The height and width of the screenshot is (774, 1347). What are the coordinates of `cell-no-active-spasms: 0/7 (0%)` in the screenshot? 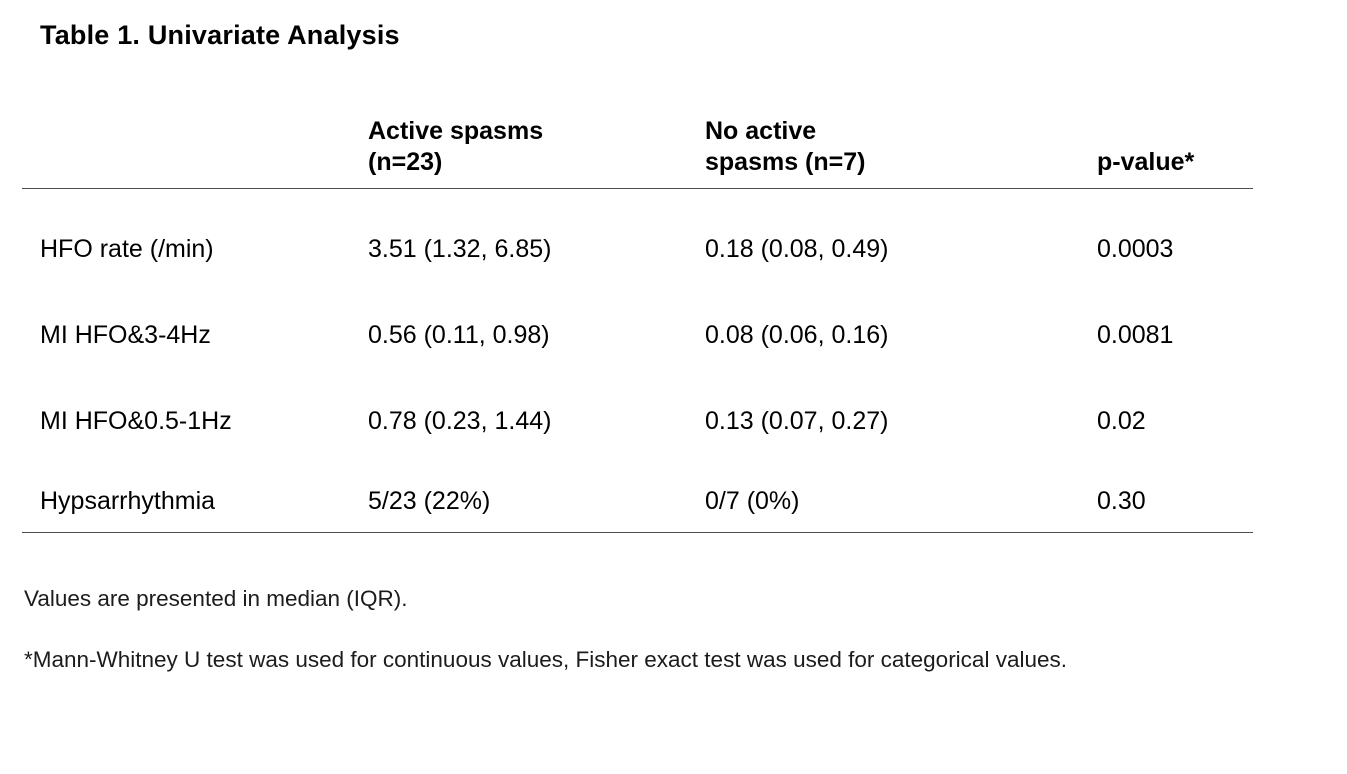 It's located at (901, 489).